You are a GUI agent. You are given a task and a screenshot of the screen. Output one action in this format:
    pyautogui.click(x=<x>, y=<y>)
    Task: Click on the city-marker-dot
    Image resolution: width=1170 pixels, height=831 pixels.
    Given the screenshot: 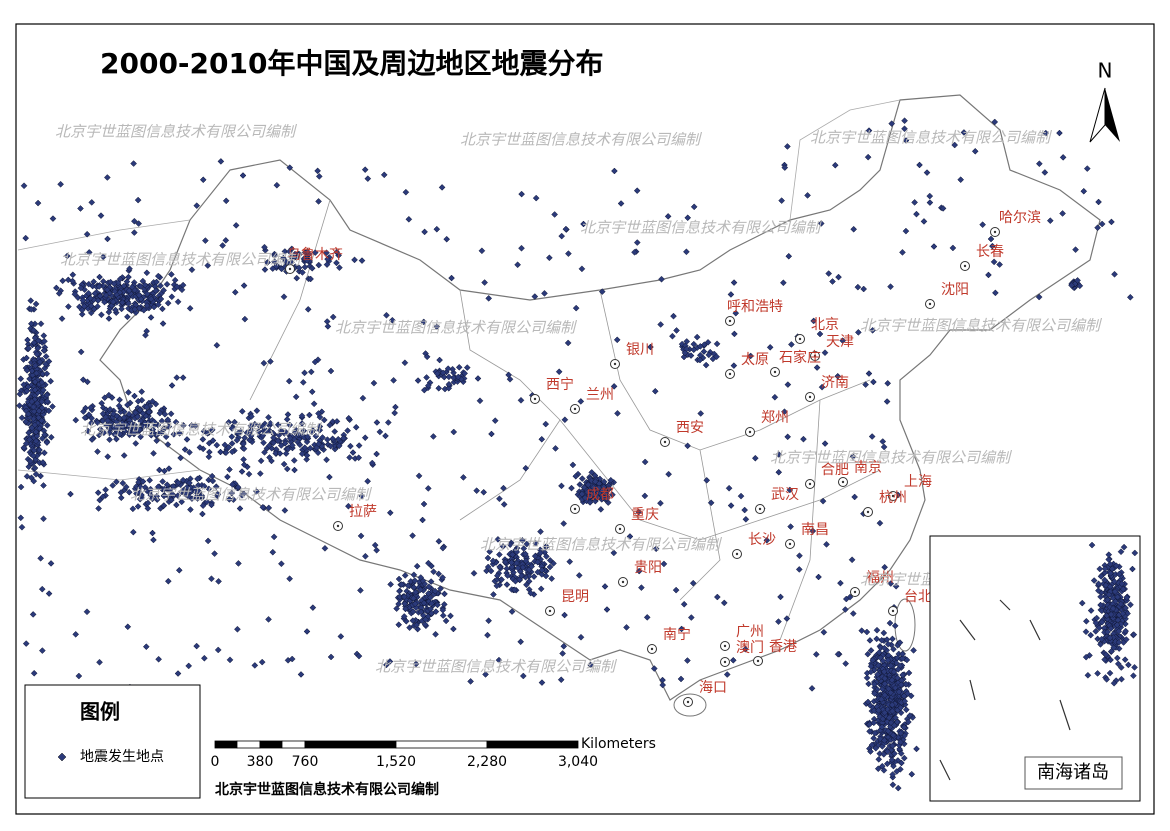 What is the action you would take?
    pyautogui.click(x=810, y=484)
    